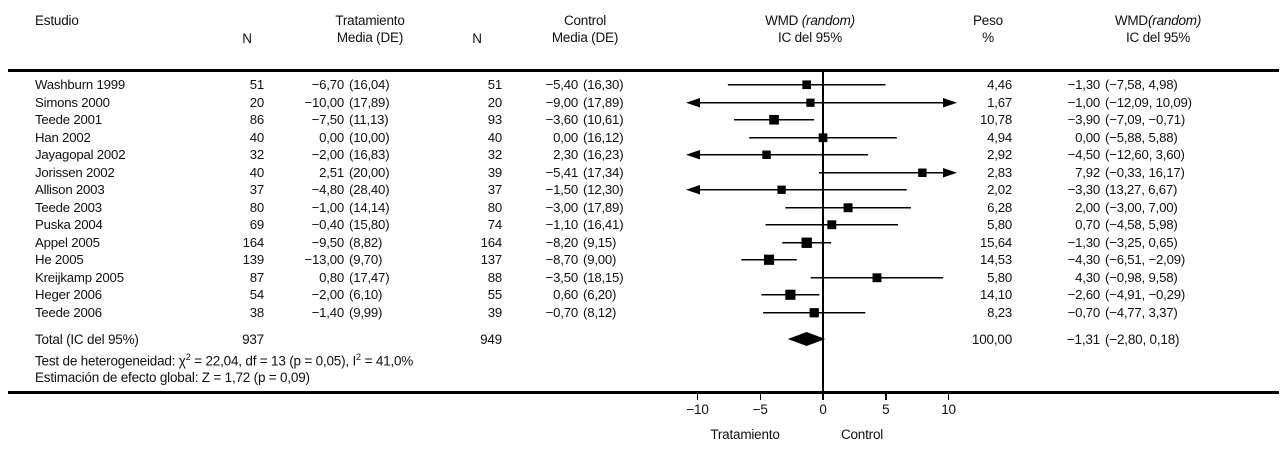 This screenshot has height=458, width=1287. What do you see at coordinates (68, 120) in the screenshot?
I see `study-name: Teede 2001` at bounding box center [68, 120].